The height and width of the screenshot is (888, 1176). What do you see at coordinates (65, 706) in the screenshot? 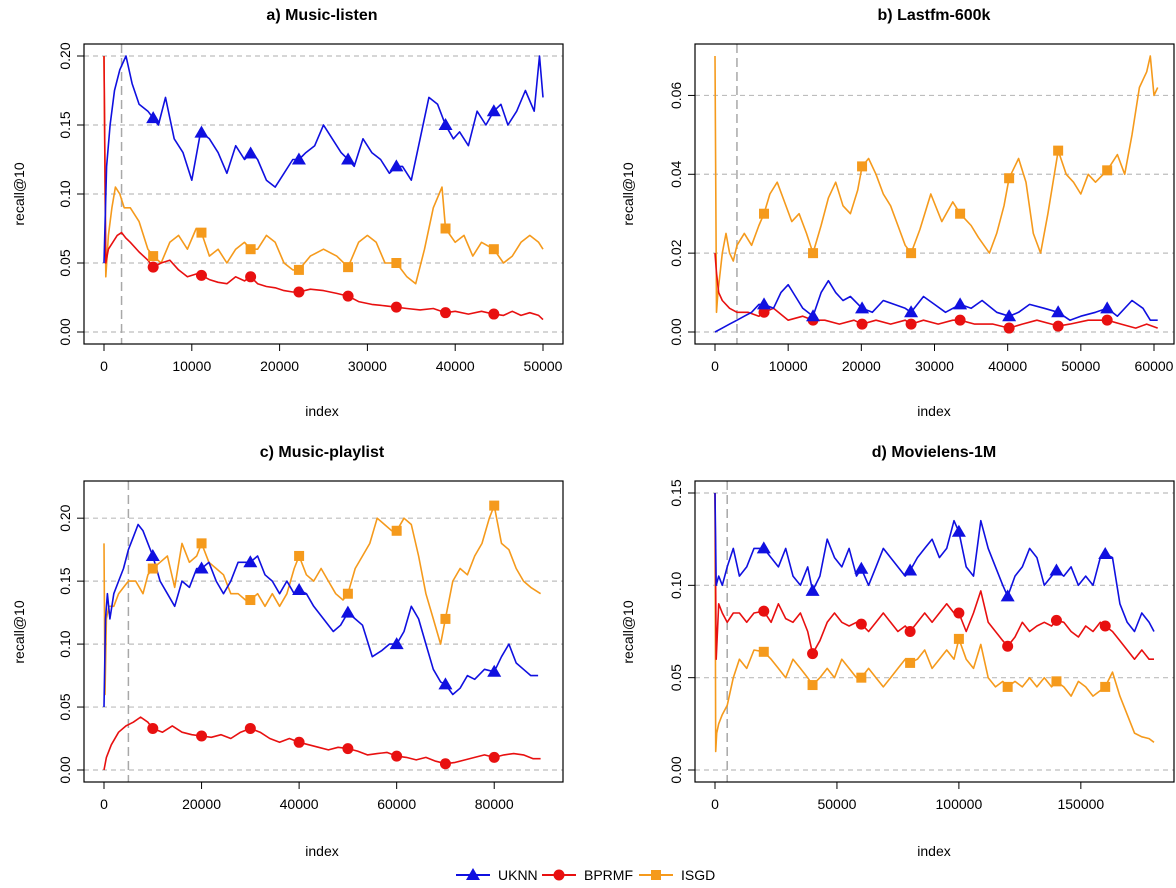
I see `y-tick-label: 0.05` at bounding box center [65, 706].